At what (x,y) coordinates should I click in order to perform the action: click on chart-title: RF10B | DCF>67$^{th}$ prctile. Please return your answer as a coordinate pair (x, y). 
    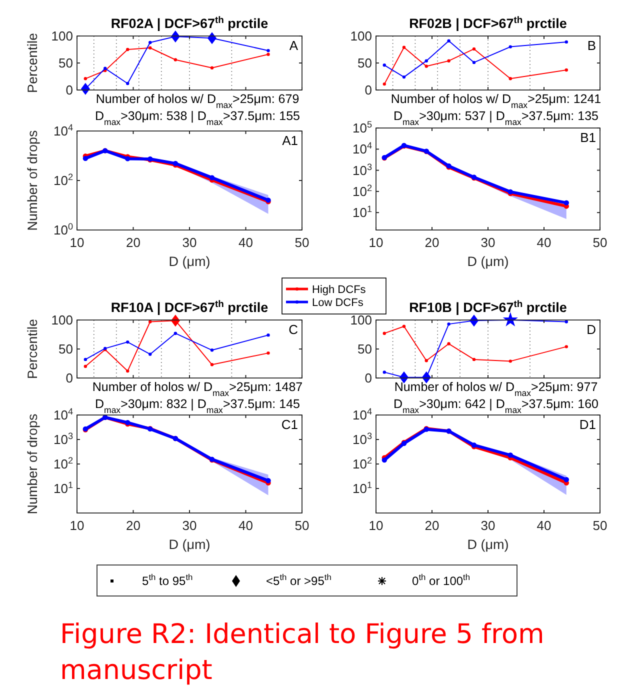
    Looking at the image, I should click on (488, 306).